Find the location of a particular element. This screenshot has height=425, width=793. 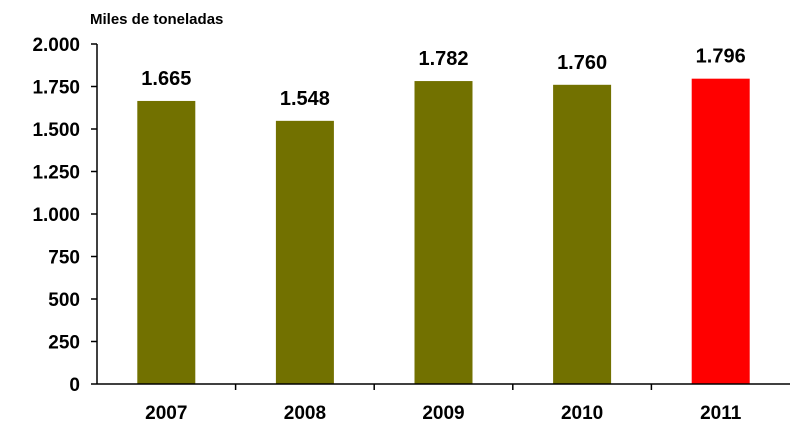

y-tick-label: 0 is located at coordinates (74, 385).